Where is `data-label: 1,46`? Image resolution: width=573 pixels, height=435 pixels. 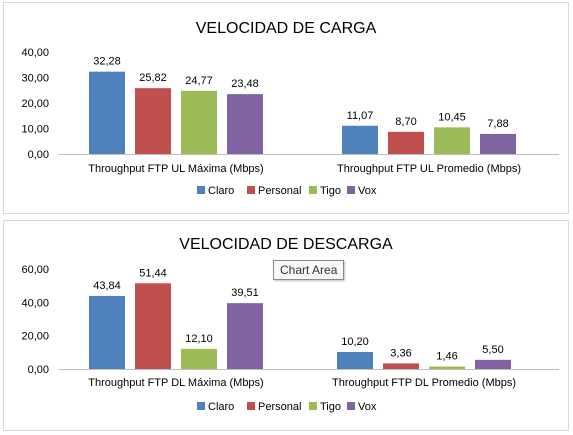 data-label: 1,46 is located at coordinates (446, 357).